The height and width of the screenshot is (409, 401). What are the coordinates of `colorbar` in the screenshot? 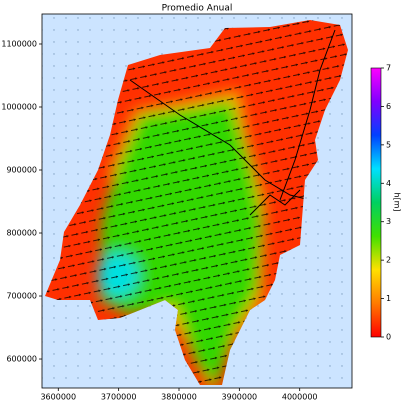 It's located at (376, 202).